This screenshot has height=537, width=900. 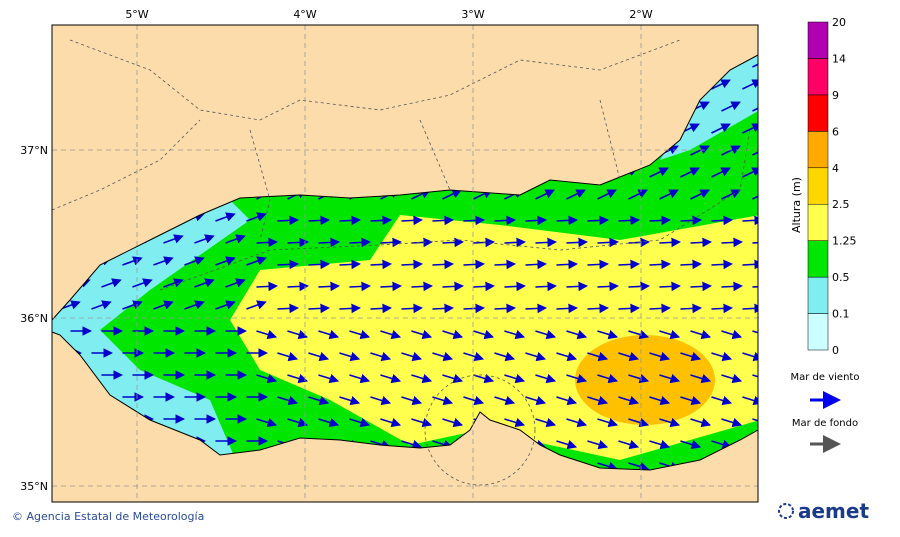 I want to click on colorbar-label: 0.5, so click(x=841, y=277).